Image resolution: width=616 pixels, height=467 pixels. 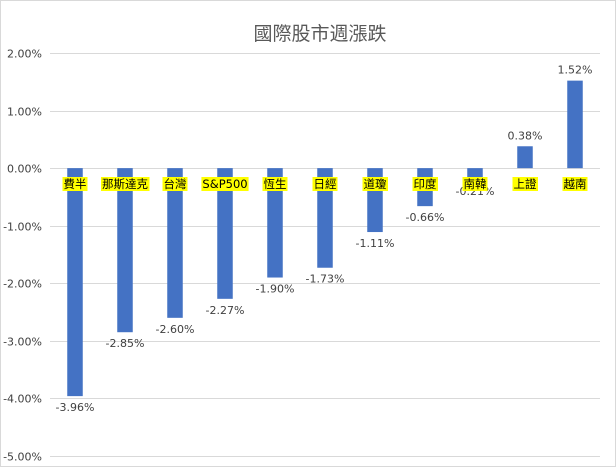 What do you see at coordinates (22, 342) in the screenshot?
I see `y-tick-label: -3.00%` at bounding box center [22, 342].